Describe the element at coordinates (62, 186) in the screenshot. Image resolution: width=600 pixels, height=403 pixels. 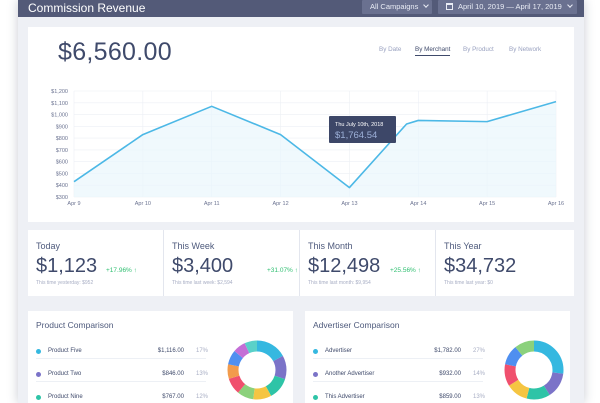
I see `y-tick-label: $400` at that location.